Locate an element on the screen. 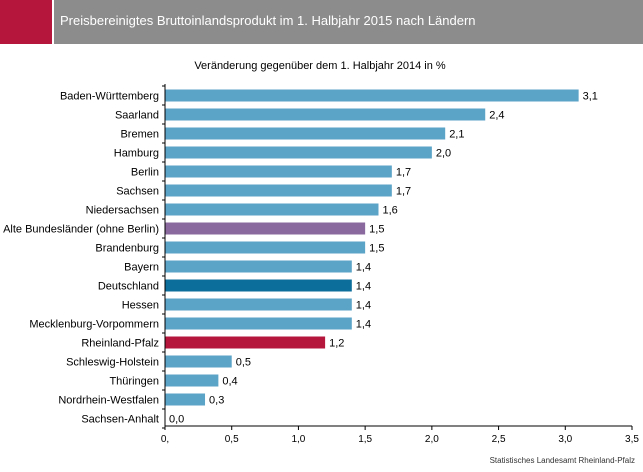 This screenshot has height=472, width=643. value-label-2: 2,4 is located at coordinates (496, 116).